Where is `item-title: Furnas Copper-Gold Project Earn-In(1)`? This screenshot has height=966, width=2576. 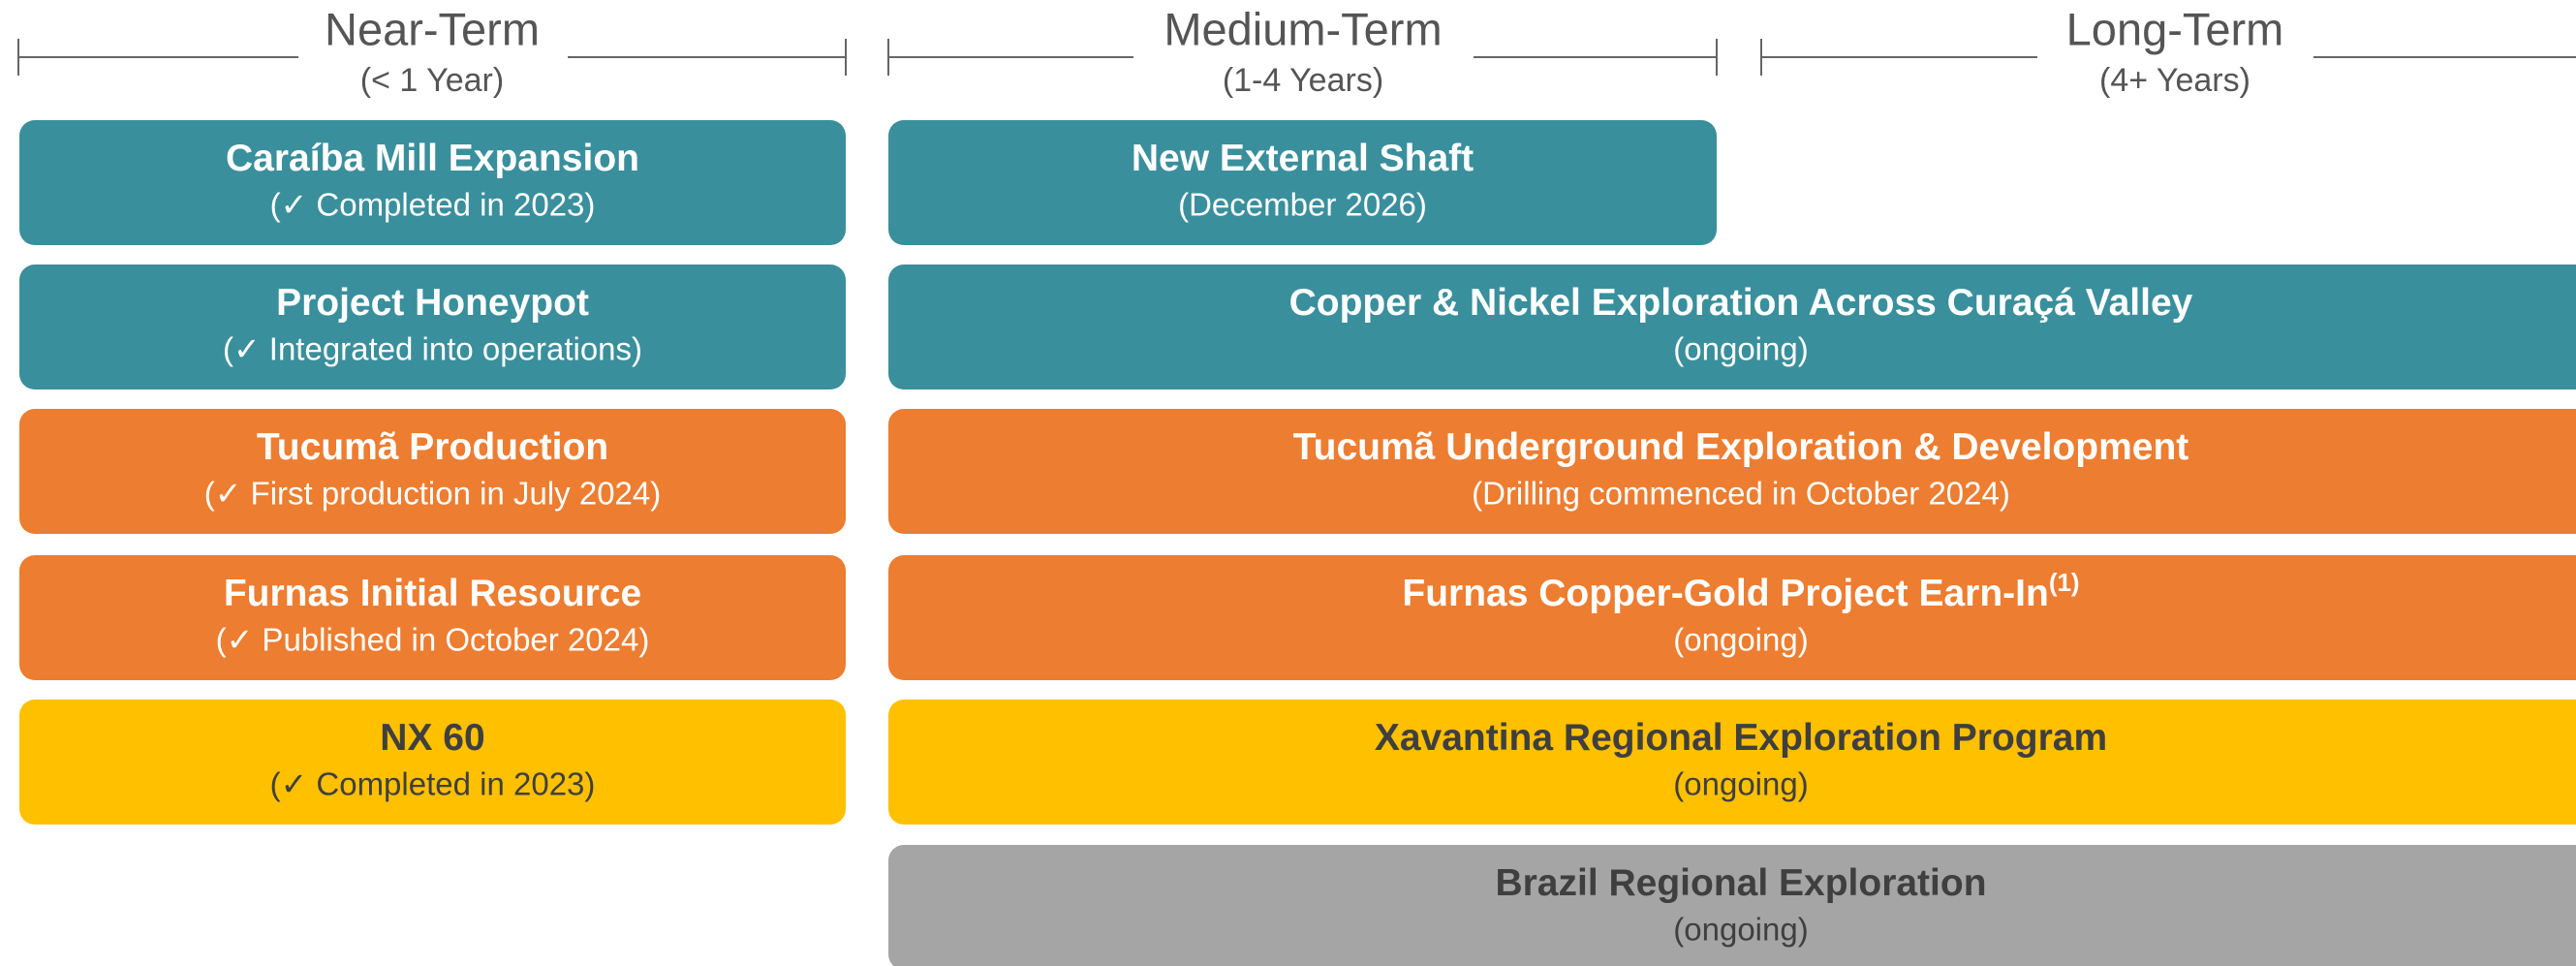 item-title: Furnas Copper-Gold Project Earn-In(1) is located at coordinates (1740, 591).